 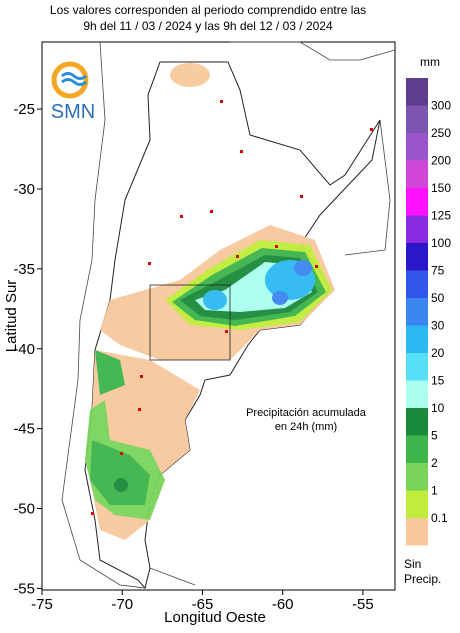 What do you see at coordinates (306, 413) in the screenshot?
I see `annotation: Precipitación acumulada` at bounding box center [306, 413].